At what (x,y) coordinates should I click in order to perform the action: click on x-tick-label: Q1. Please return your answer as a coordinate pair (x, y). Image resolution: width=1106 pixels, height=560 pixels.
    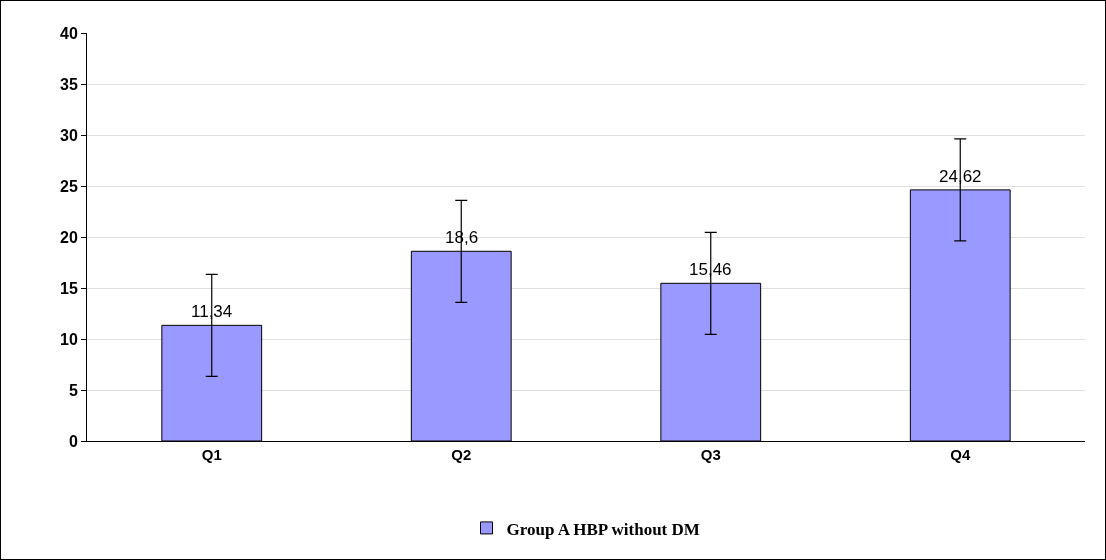
    Looking at the image, I should click on (211, 454).